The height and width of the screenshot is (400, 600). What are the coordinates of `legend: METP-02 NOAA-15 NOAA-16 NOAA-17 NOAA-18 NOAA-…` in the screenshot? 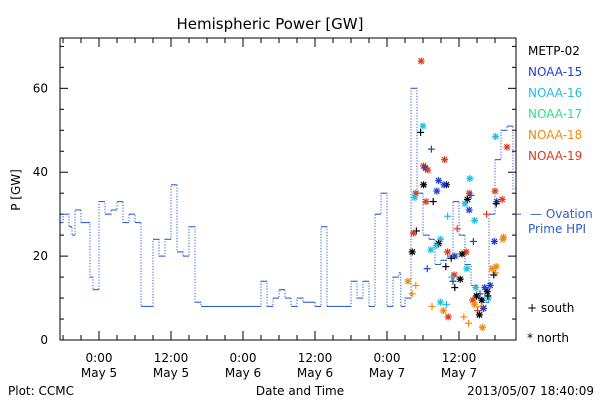 It's located at (554, 194).